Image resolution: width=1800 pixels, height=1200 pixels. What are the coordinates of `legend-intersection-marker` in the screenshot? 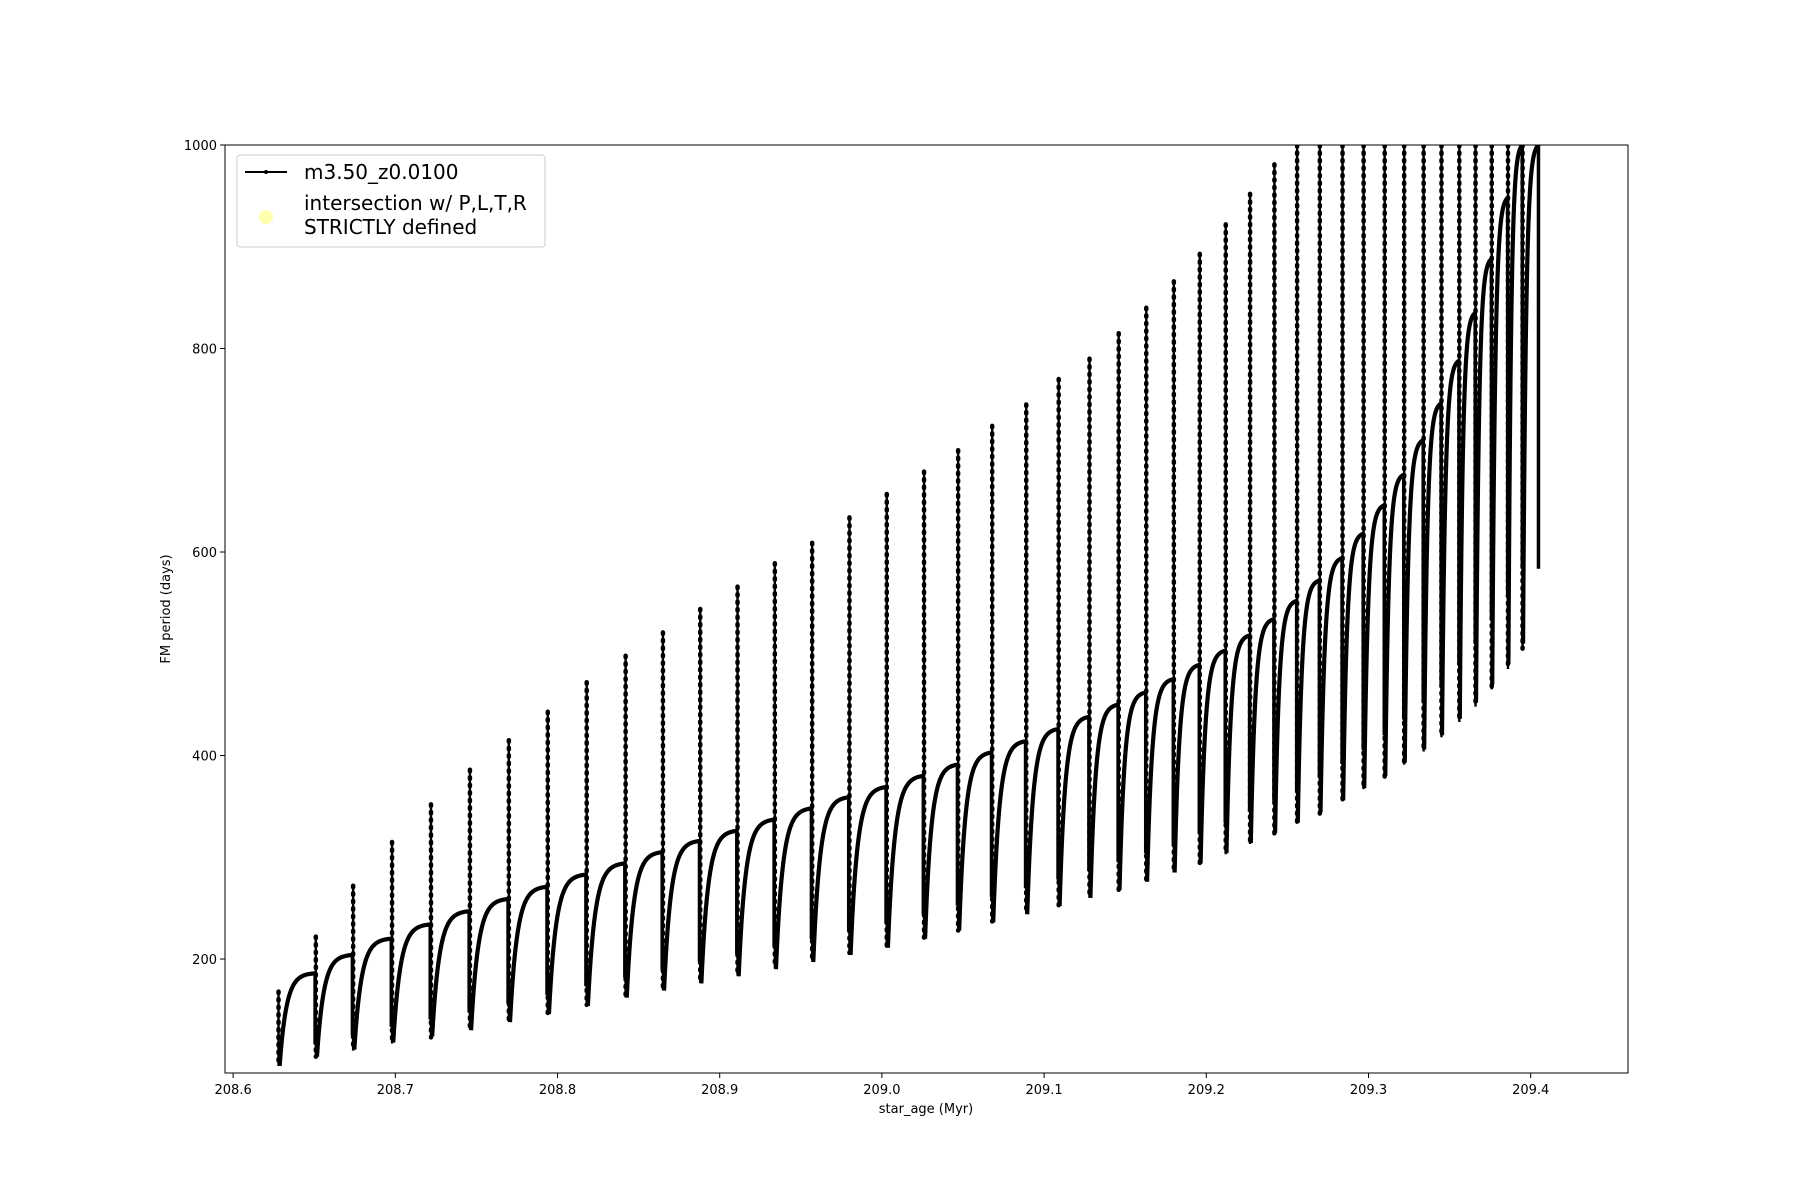 It's located at (266, 217).